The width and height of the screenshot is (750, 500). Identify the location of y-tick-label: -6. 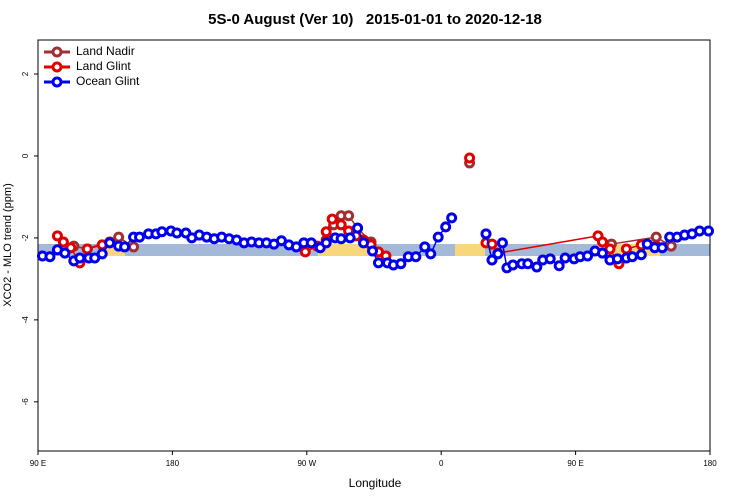
(25, 402).